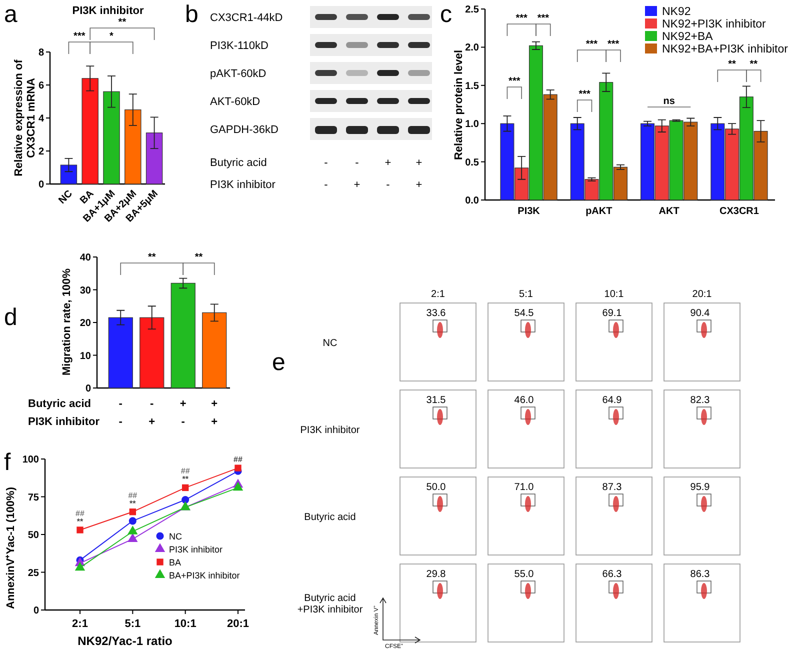  Describe the element at coordinates (472, 201) in the screenshot. I see `y-tick-label: 0.0` at that location.